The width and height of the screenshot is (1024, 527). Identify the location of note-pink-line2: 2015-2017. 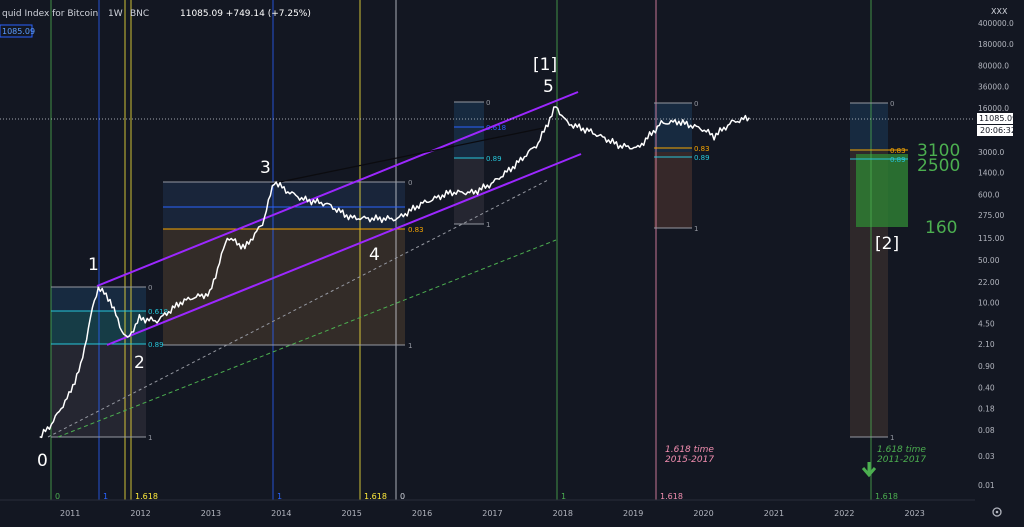
(689, 460).